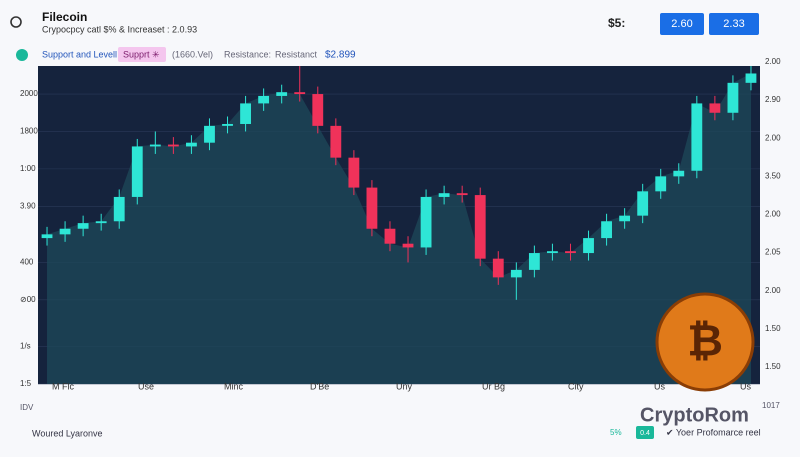 This screenshot has width=800, height=457. Describe the element at coordinates (27, 407) in the screenshot. I see `footer-tag: IDV` at that location.